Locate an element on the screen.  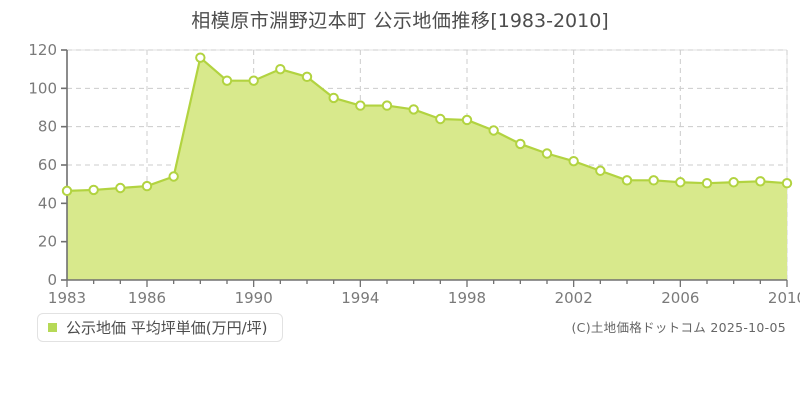
svg-text: 2002 is located at coordinates (574, 298).